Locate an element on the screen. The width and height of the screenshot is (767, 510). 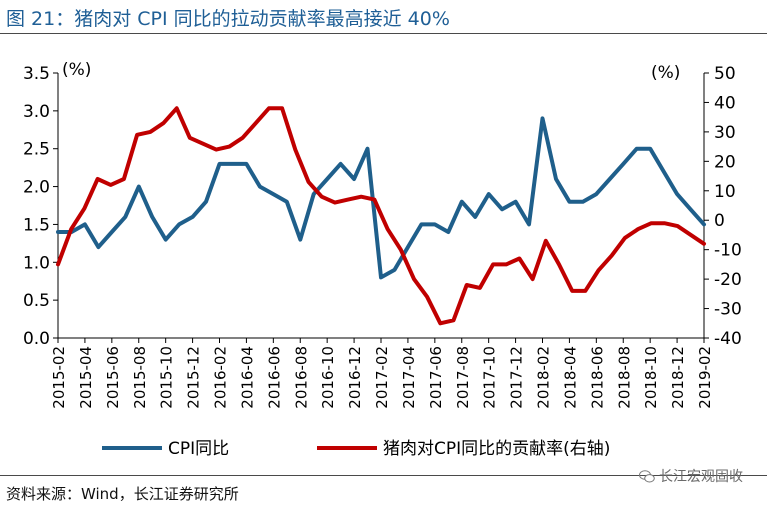
left-tick-label: 2.0 is located at coordinates (36, 188).